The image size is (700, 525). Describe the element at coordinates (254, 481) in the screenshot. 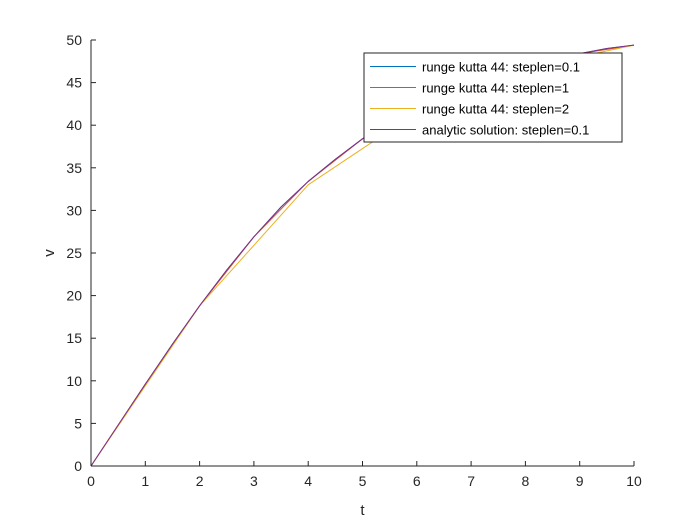

I see `x-tick-label: 3` at that location.